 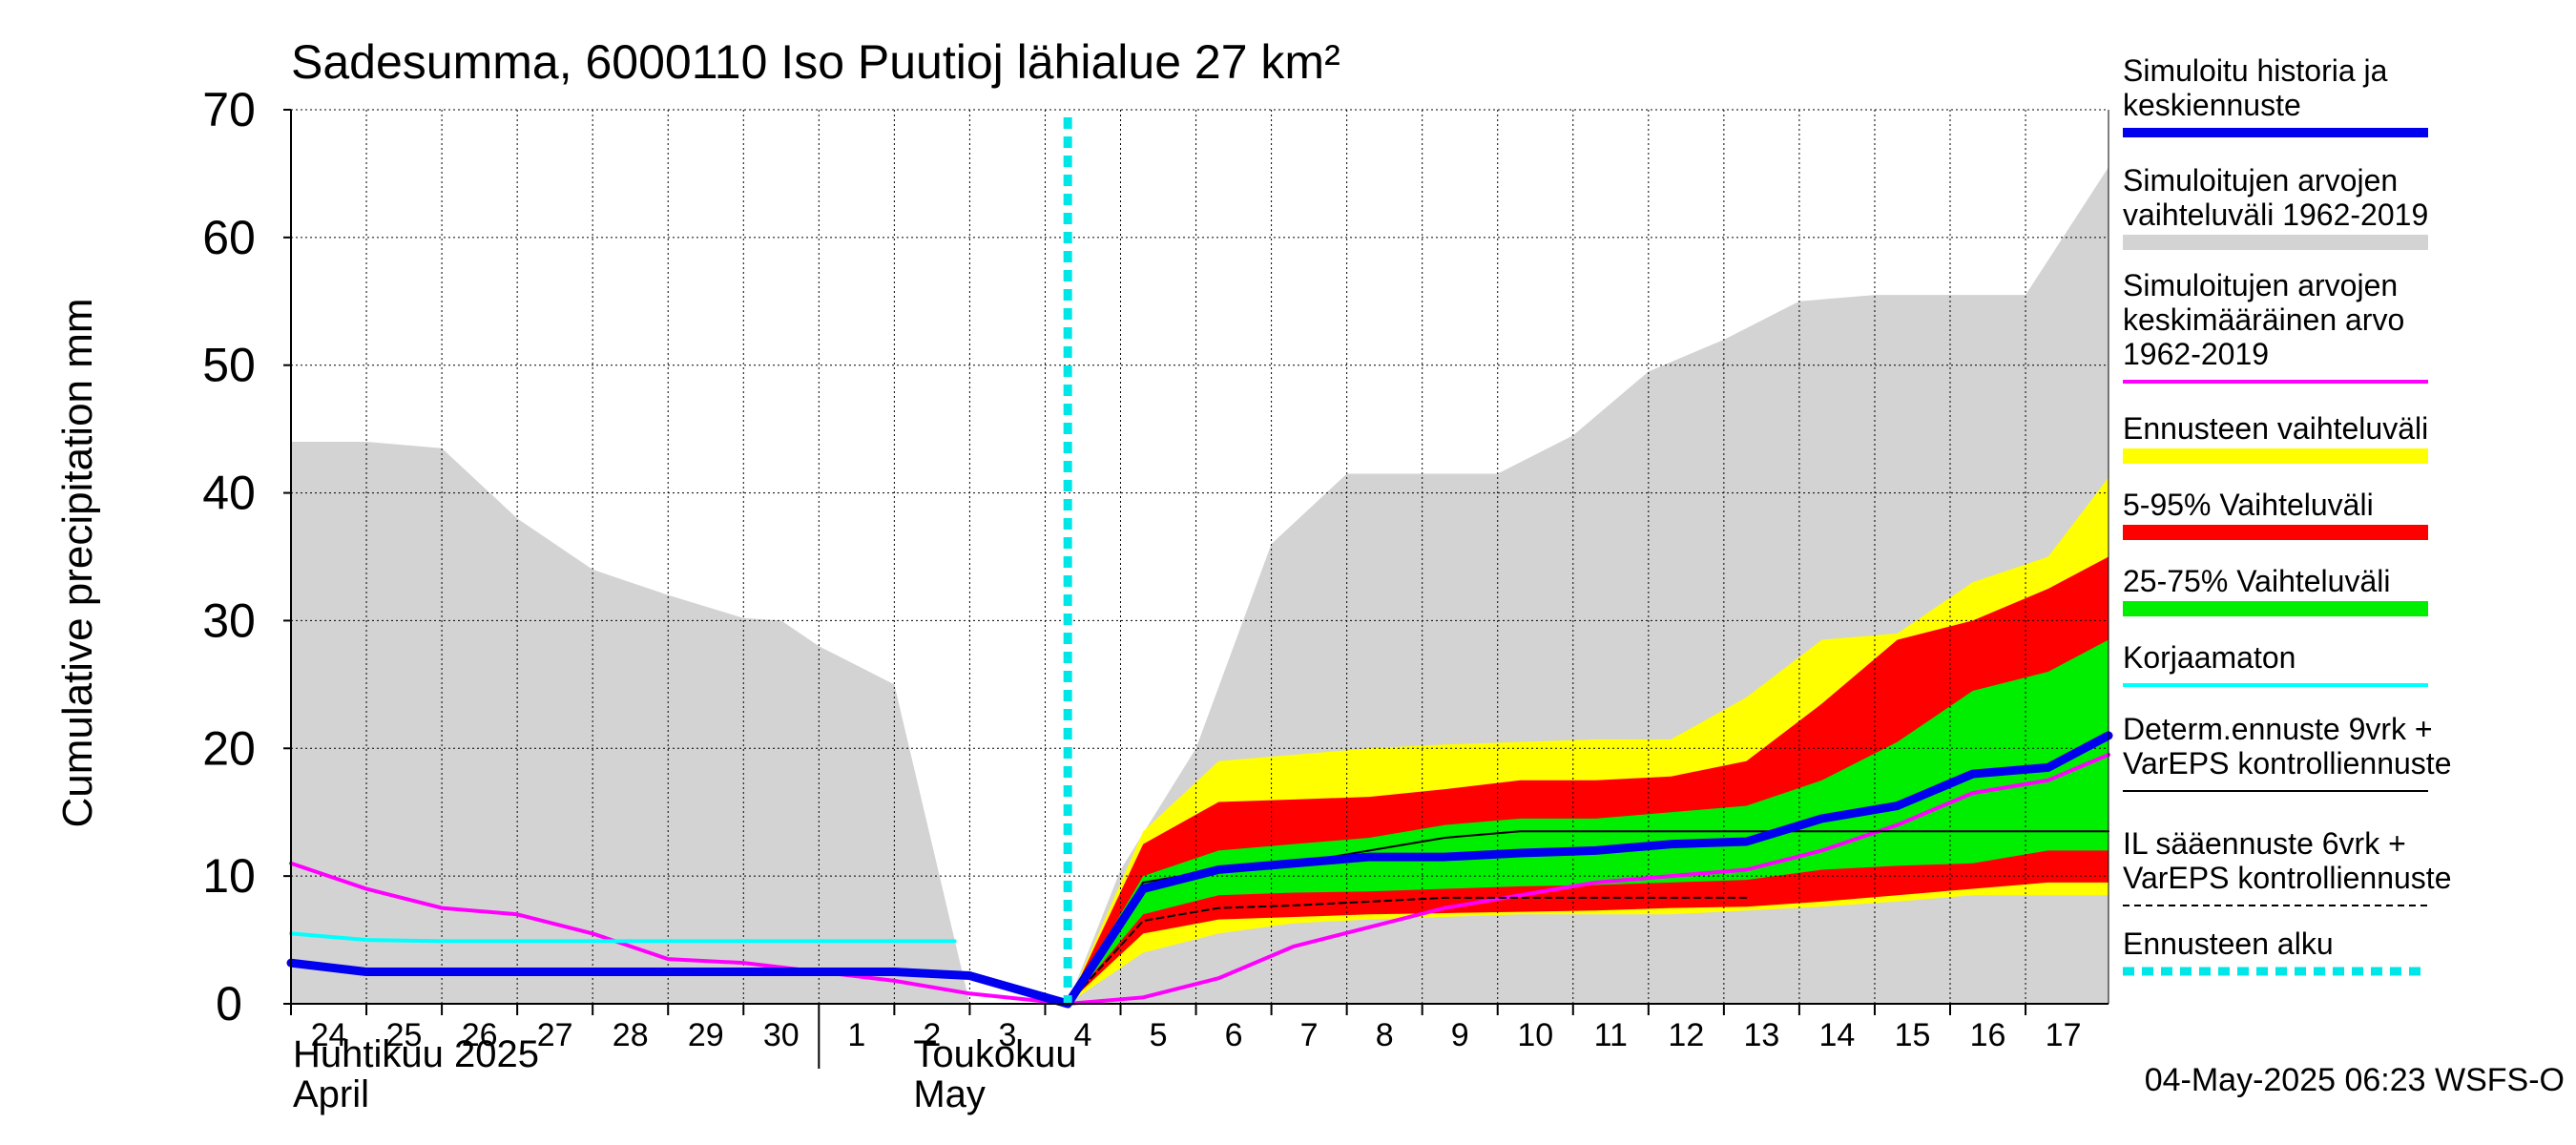 What do you see at coordinates (229, 238) in the screenshot?
I see `y-tick-label: 60` at bounding box center [229, 238].